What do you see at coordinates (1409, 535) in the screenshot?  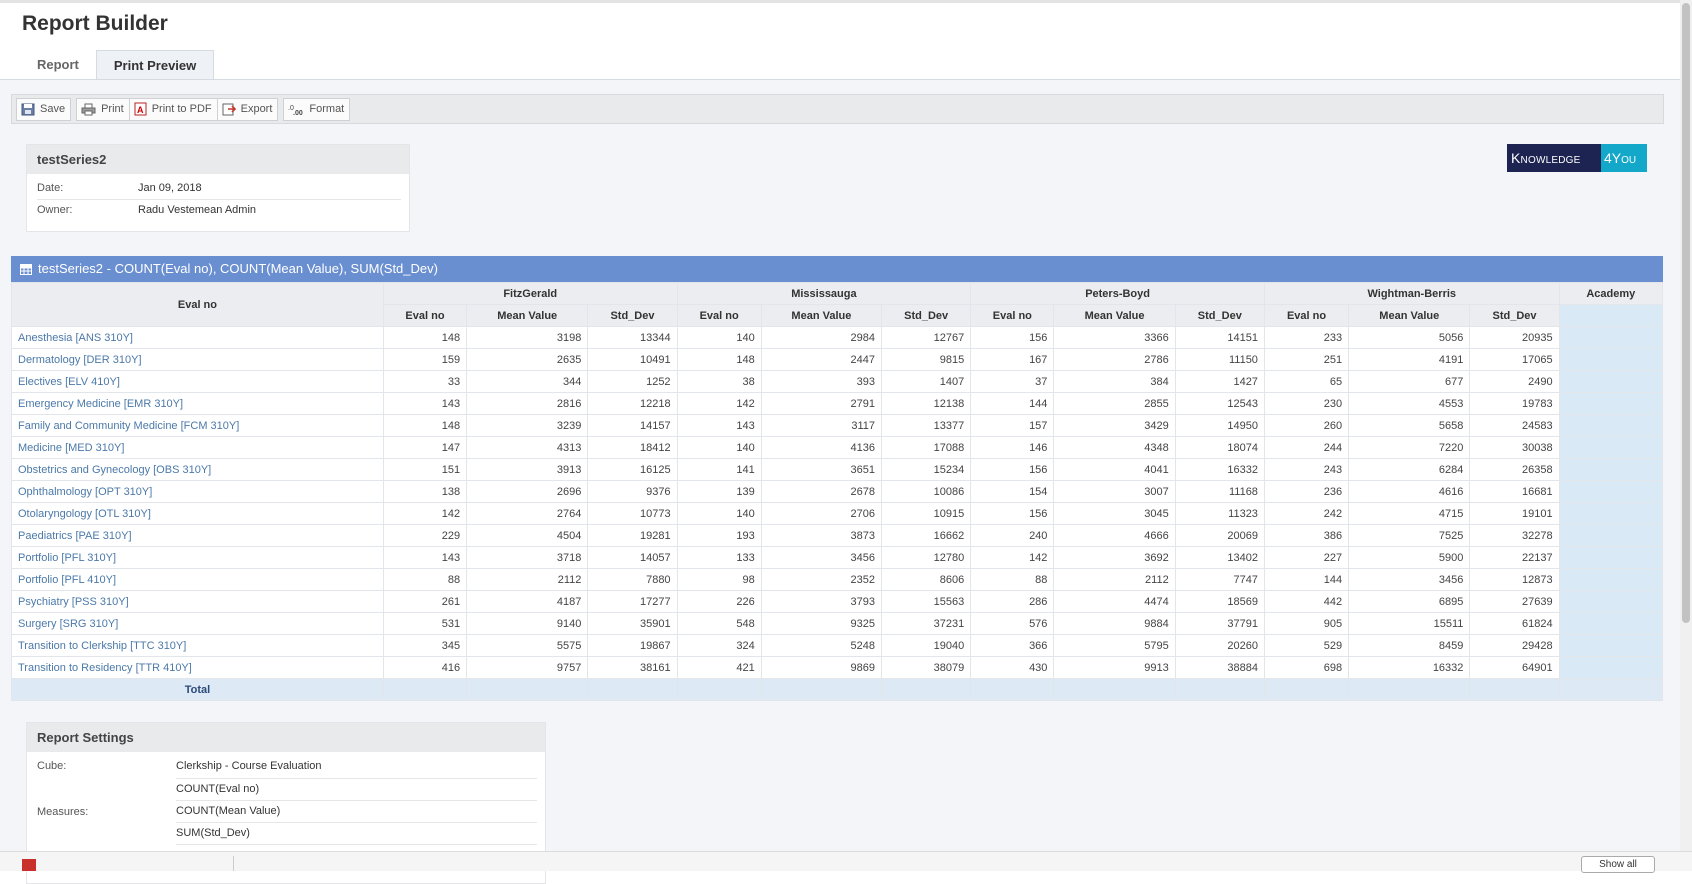 I see `value-cell: 7525` at bounding box center [1409, 535].